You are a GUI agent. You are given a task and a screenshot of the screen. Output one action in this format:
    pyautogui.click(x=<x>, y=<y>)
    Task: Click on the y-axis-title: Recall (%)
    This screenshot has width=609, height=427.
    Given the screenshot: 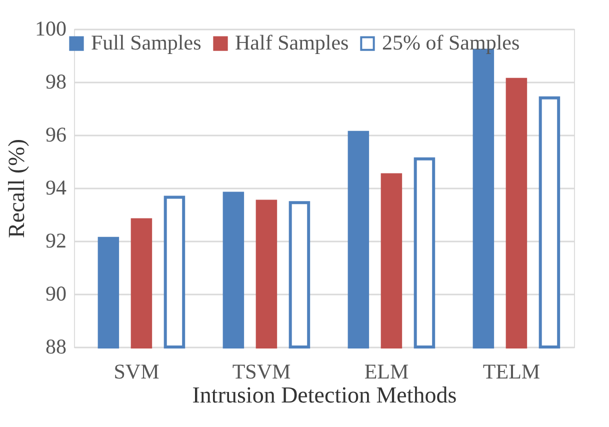 What is the action you would take?
    pyautogui.click(x=16, y=188)
    